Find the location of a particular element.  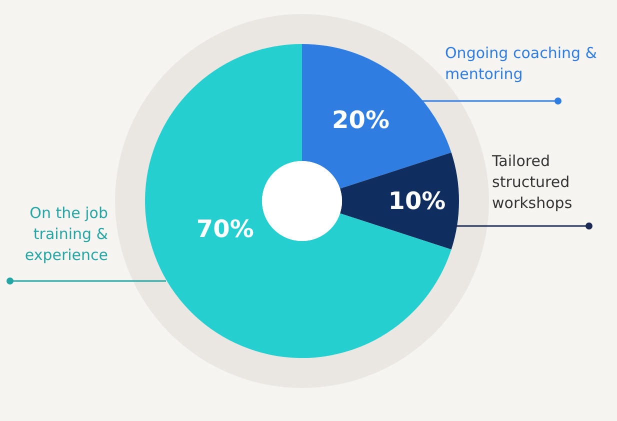

donut-slice is located at coordinates (399, 201).